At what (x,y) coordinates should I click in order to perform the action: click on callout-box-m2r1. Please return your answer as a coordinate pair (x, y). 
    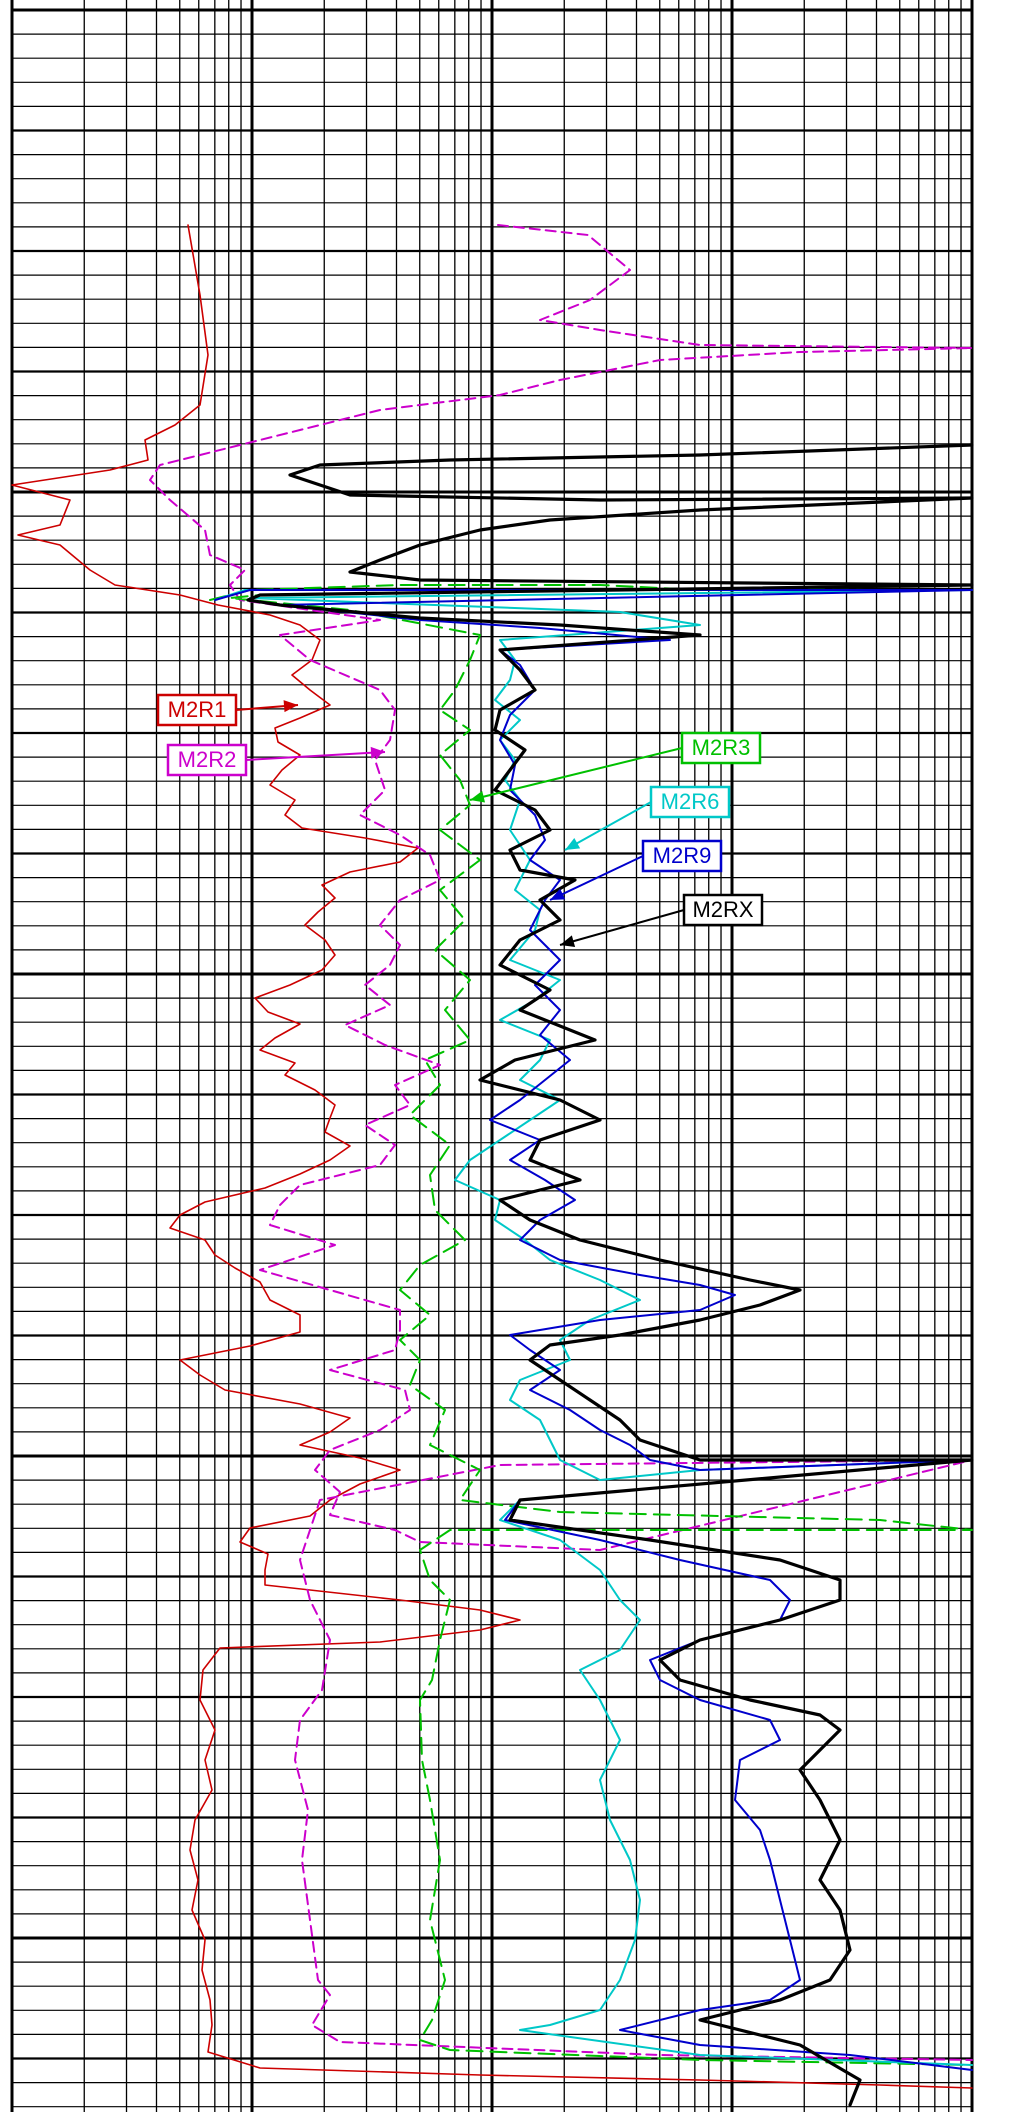
    Looking at the image, I should click on (197, 710).